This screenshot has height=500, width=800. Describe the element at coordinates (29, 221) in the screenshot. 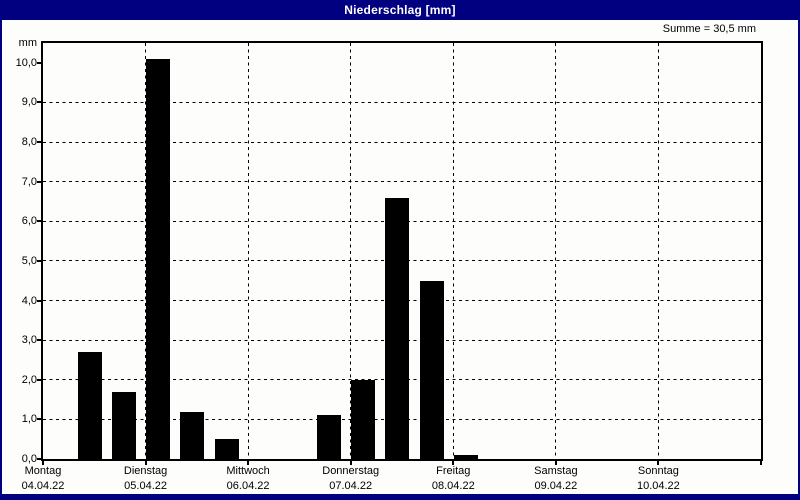

I see `y-tick-label: 6,0` at that location.